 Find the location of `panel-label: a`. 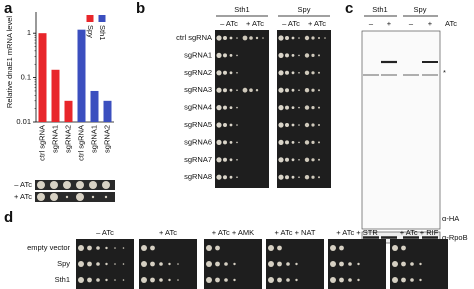

panel-label: a is located at coordinates (8, 8).